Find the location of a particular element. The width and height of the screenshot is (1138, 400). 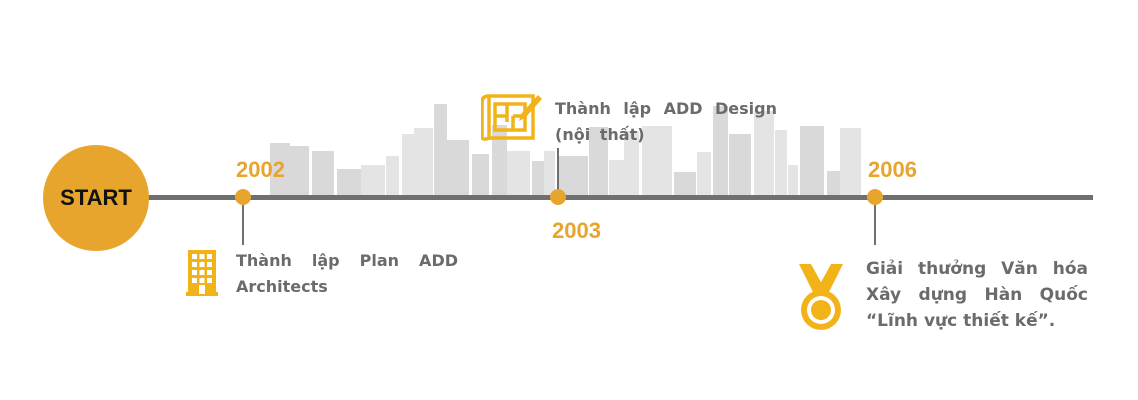

milestone-dot-2003 is located at coordinates (558, 197).